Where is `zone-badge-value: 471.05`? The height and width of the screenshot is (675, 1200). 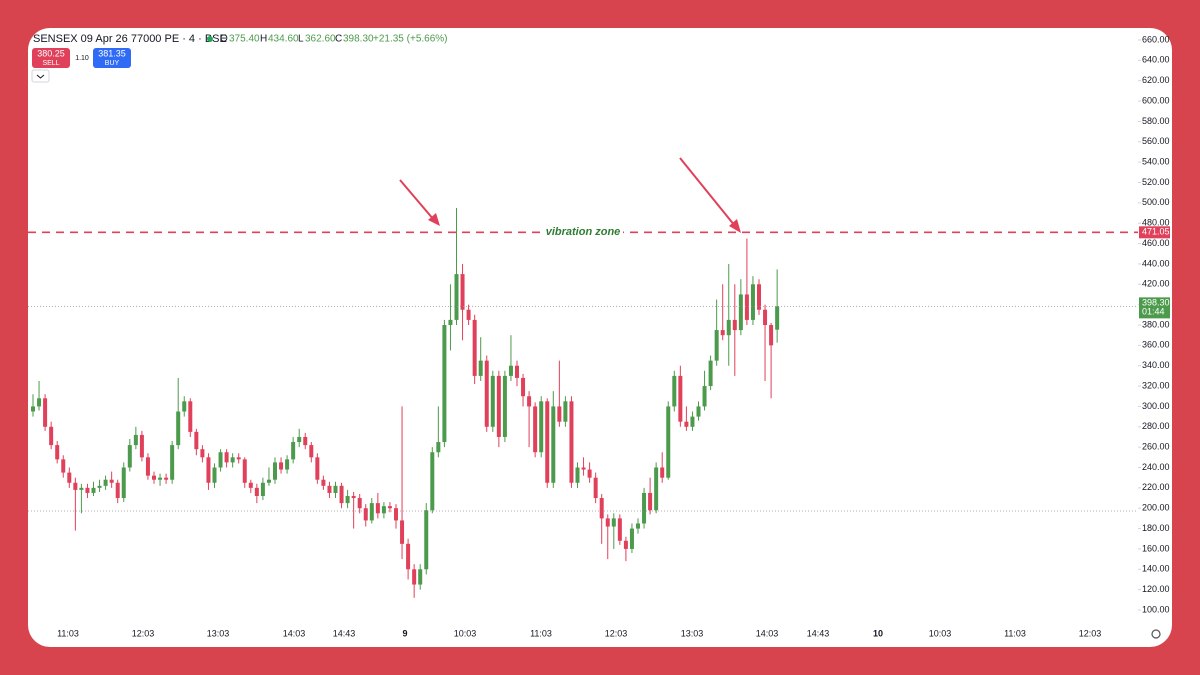
zone-badge-value: 471.05 is located at coordinates (1156, 232).